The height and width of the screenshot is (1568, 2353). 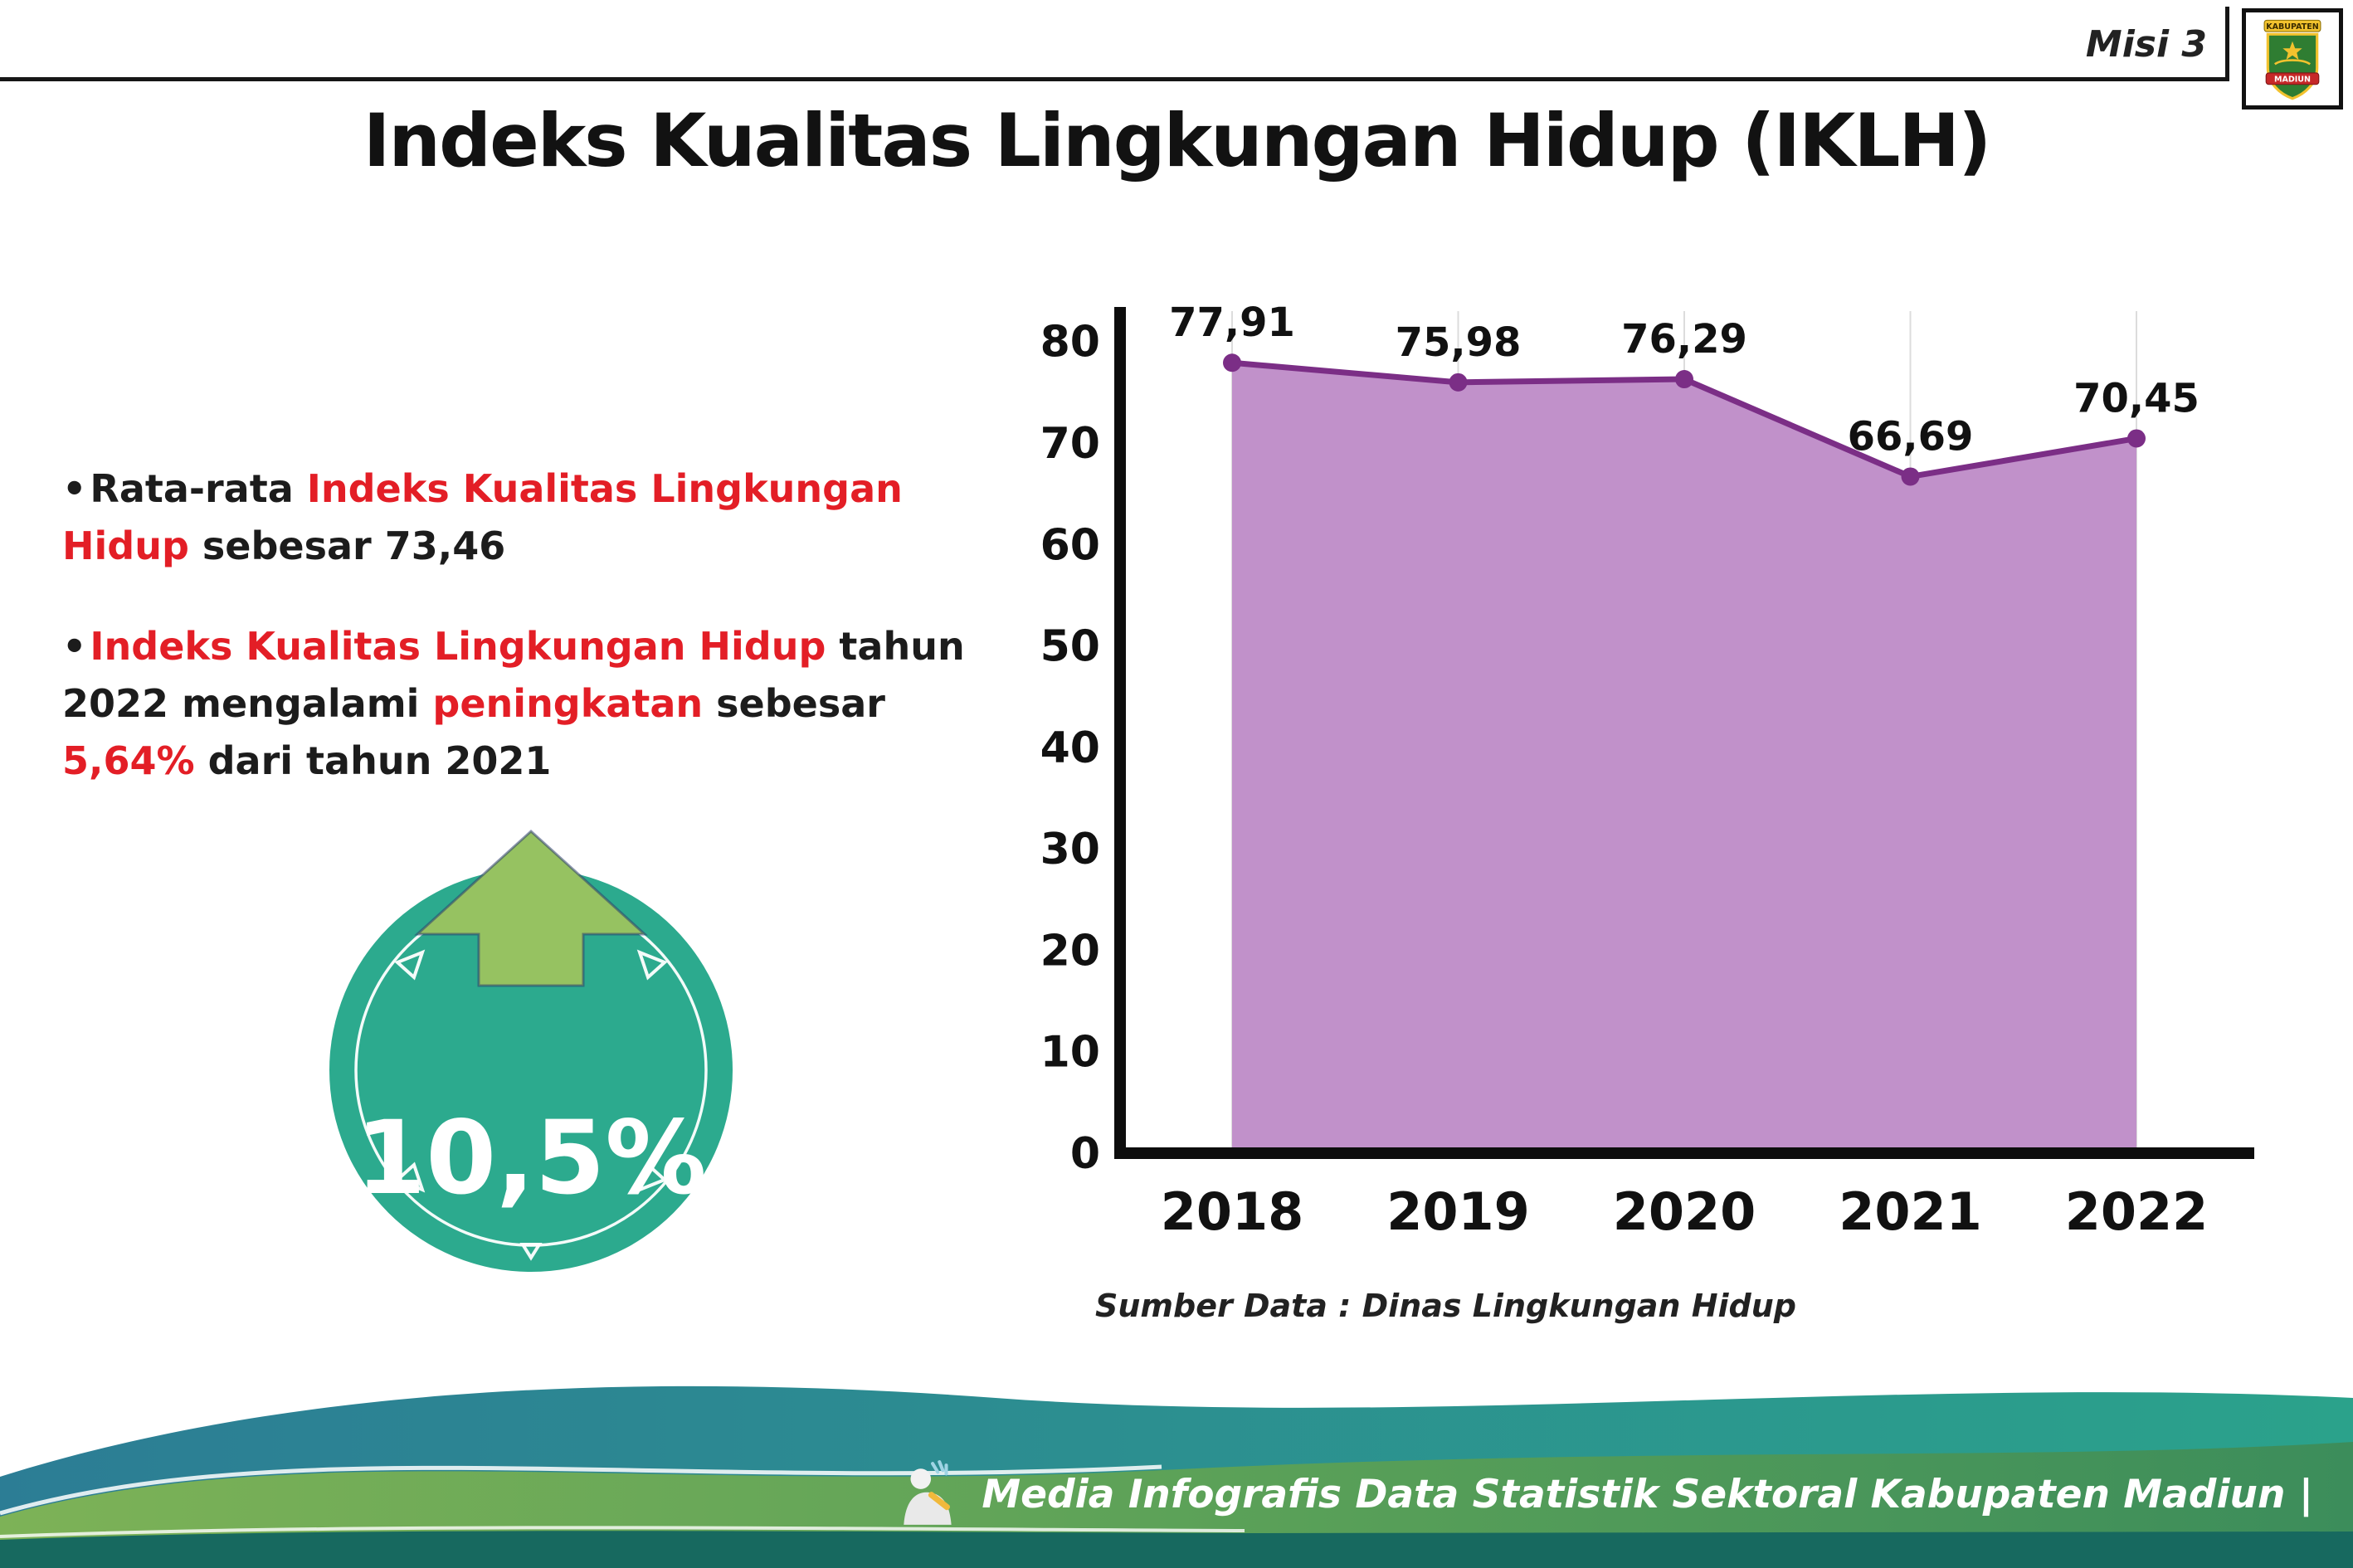 I want to click on svg-text: KABUPATEN, so click(x=2292, y=27).